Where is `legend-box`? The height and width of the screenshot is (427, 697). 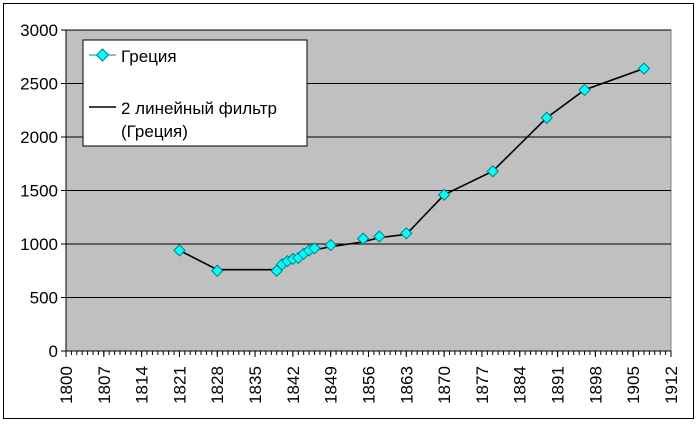
legend-box is located at coordinates (195, 93).